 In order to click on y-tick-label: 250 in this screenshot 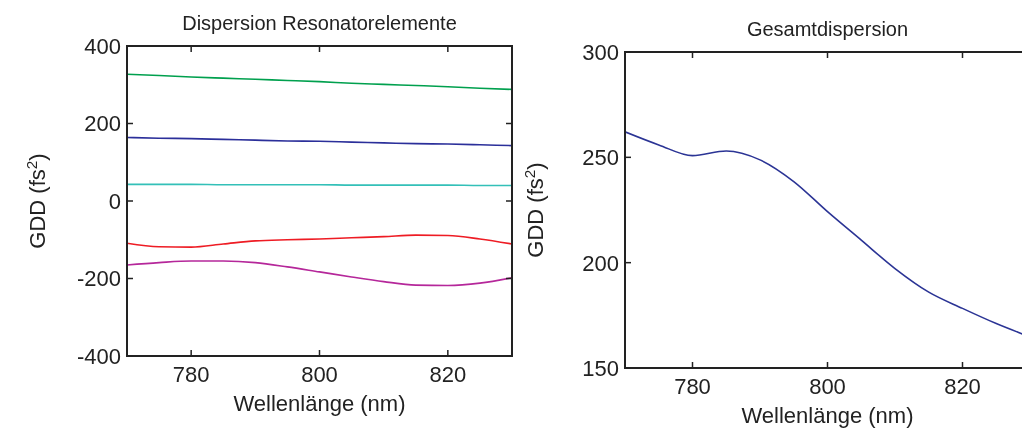, I will do `click(600, 158)`.